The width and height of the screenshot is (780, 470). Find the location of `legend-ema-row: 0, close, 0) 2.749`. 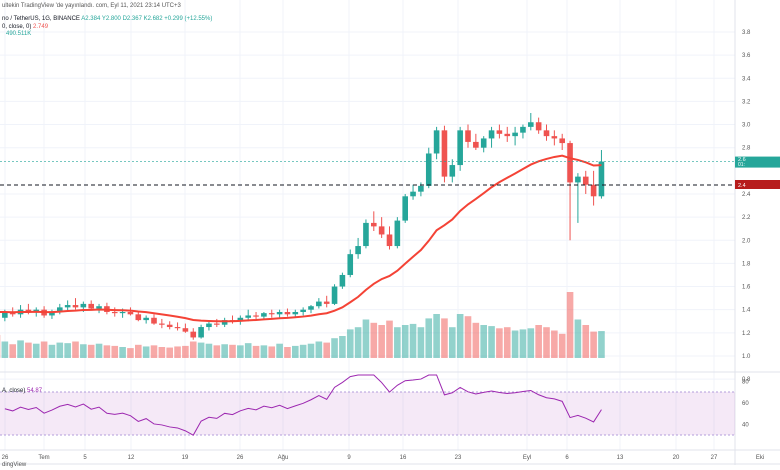

legend-ema-row: 0, close, 0) 2.749 is located at coordinates (25, 27).